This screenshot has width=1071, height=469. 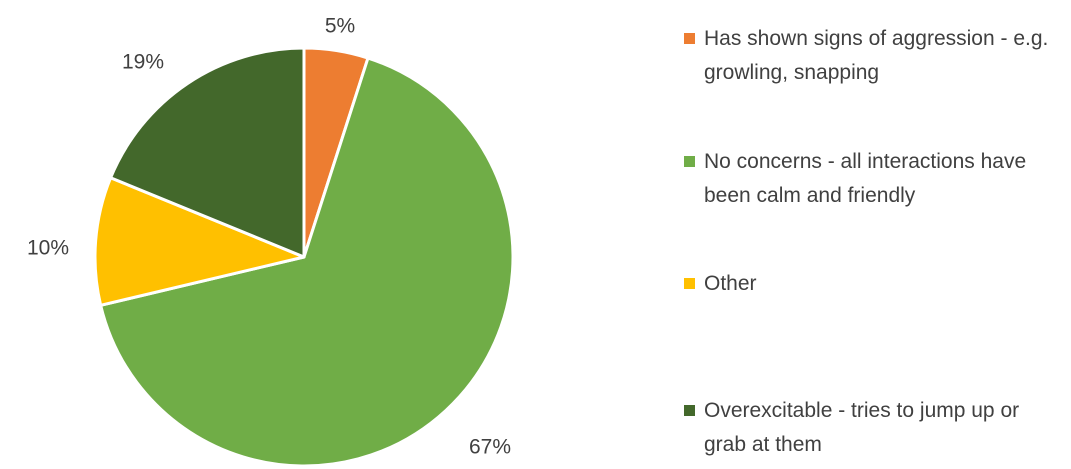 What do you see at coordinates (143, 62) in the screenshot?
I see `data-label-overexcitable: 19%` at bounding box center [143, 62].